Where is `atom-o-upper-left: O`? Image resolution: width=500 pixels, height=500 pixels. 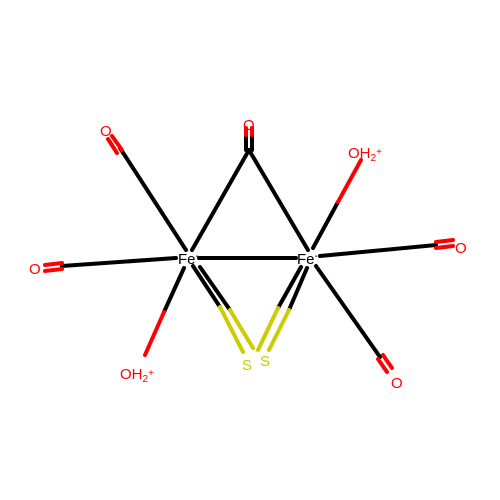
atom-o-upper-left: O is located at coordinates (106, 131).